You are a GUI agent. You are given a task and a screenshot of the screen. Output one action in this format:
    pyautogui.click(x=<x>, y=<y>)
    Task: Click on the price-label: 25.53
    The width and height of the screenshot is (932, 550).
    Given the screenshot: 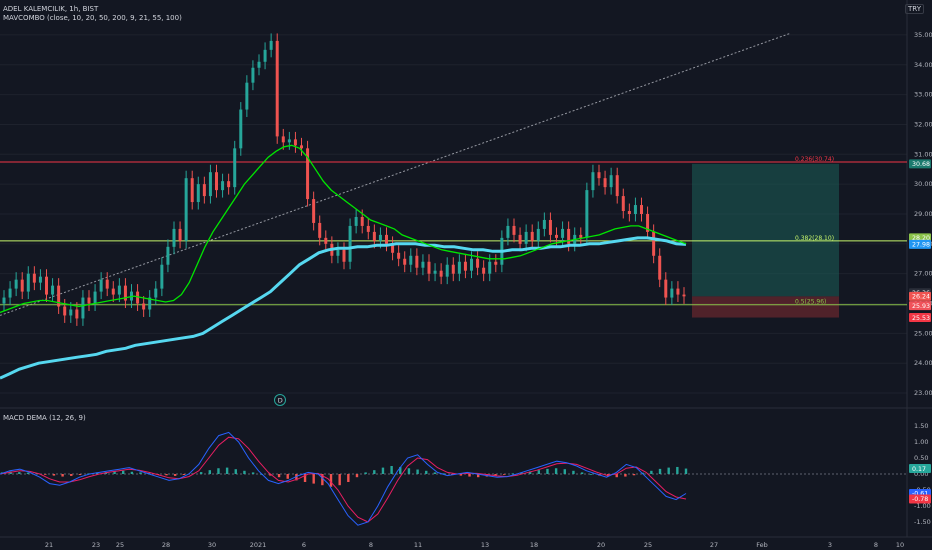 What is the action you would take?
    pyautogui.click(x=921, y=318)
    